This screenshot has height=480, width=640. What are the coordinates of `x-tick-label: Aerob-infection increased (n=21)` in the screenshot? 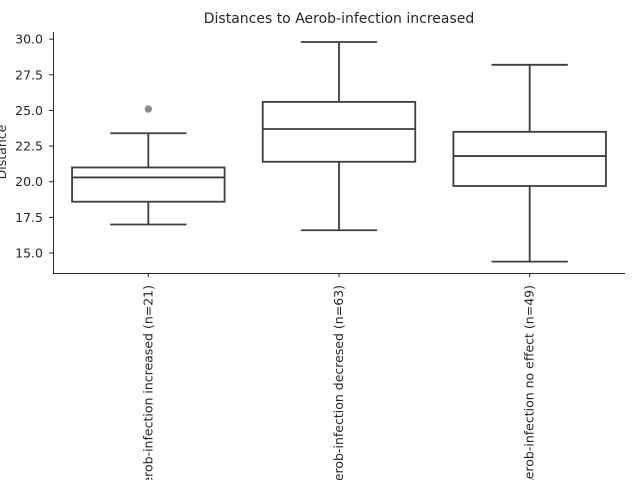 It's located at (147, 382).